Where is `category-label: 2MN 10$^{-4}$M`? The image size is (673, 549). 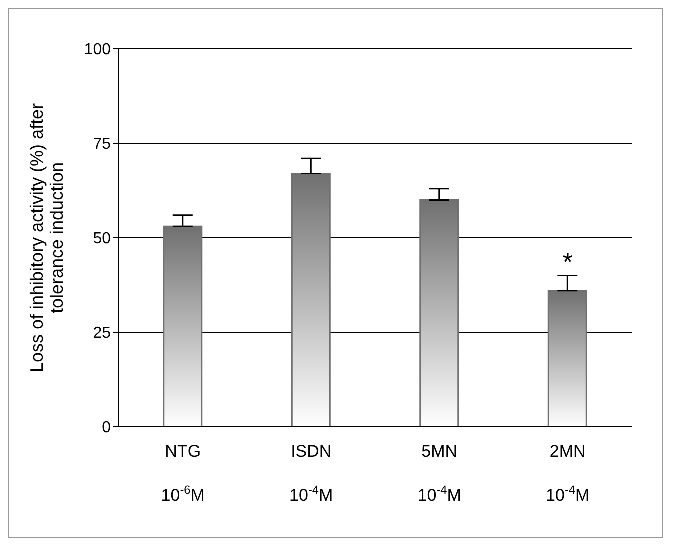
category-label: 2MN 10$^{-4}$M is located at coordinates (568, 473).